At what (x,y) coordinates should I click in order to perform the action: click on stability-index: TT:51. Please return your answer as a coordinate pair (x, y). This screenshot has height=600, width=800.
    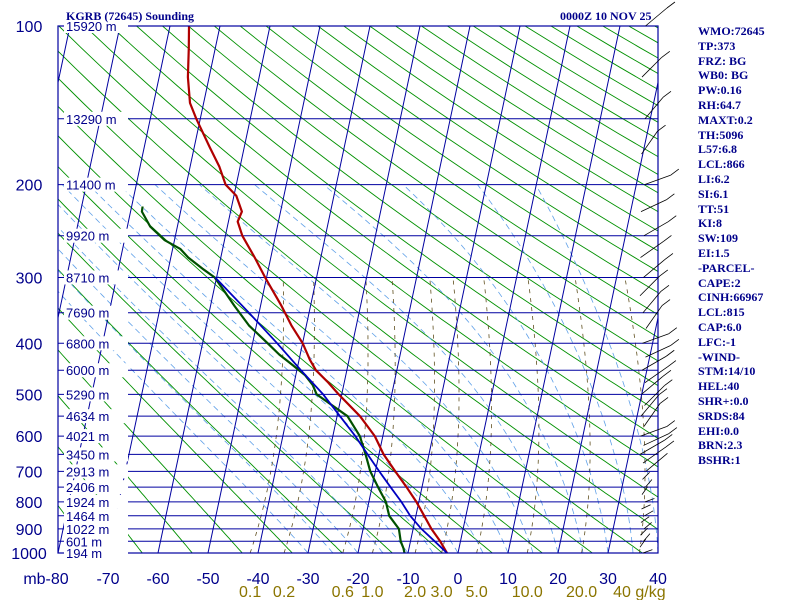
    Looking at the image, I should click on (714, 208).